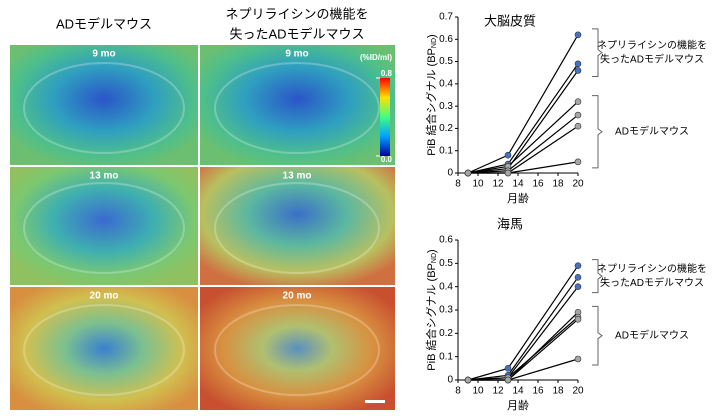 Image resolution: width=720 pixels, height=420 pixels. What do you see at coordinates (510, 20) in the screenshot?
I see `chart-title: 大脳皮質` at bounding box center [510, 20].